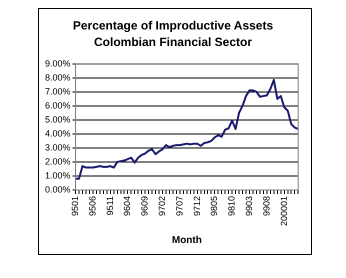  What do you see at coordinates (57, 77) in the screenshot?
I see `y-tick-label: 8.00%` at bounding box center [57, 77].